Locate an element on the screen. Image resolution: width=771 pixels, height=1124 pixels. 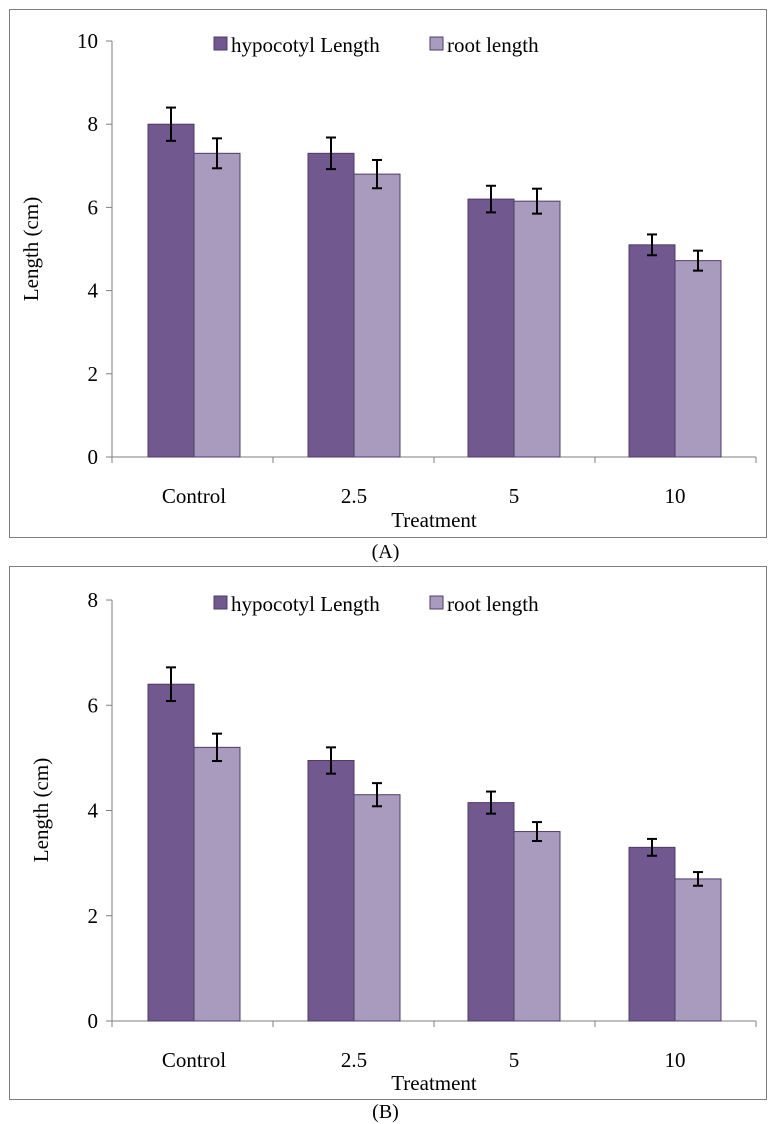
chart-a-y-tick-label: 4 is located at coordinates (93, 291).